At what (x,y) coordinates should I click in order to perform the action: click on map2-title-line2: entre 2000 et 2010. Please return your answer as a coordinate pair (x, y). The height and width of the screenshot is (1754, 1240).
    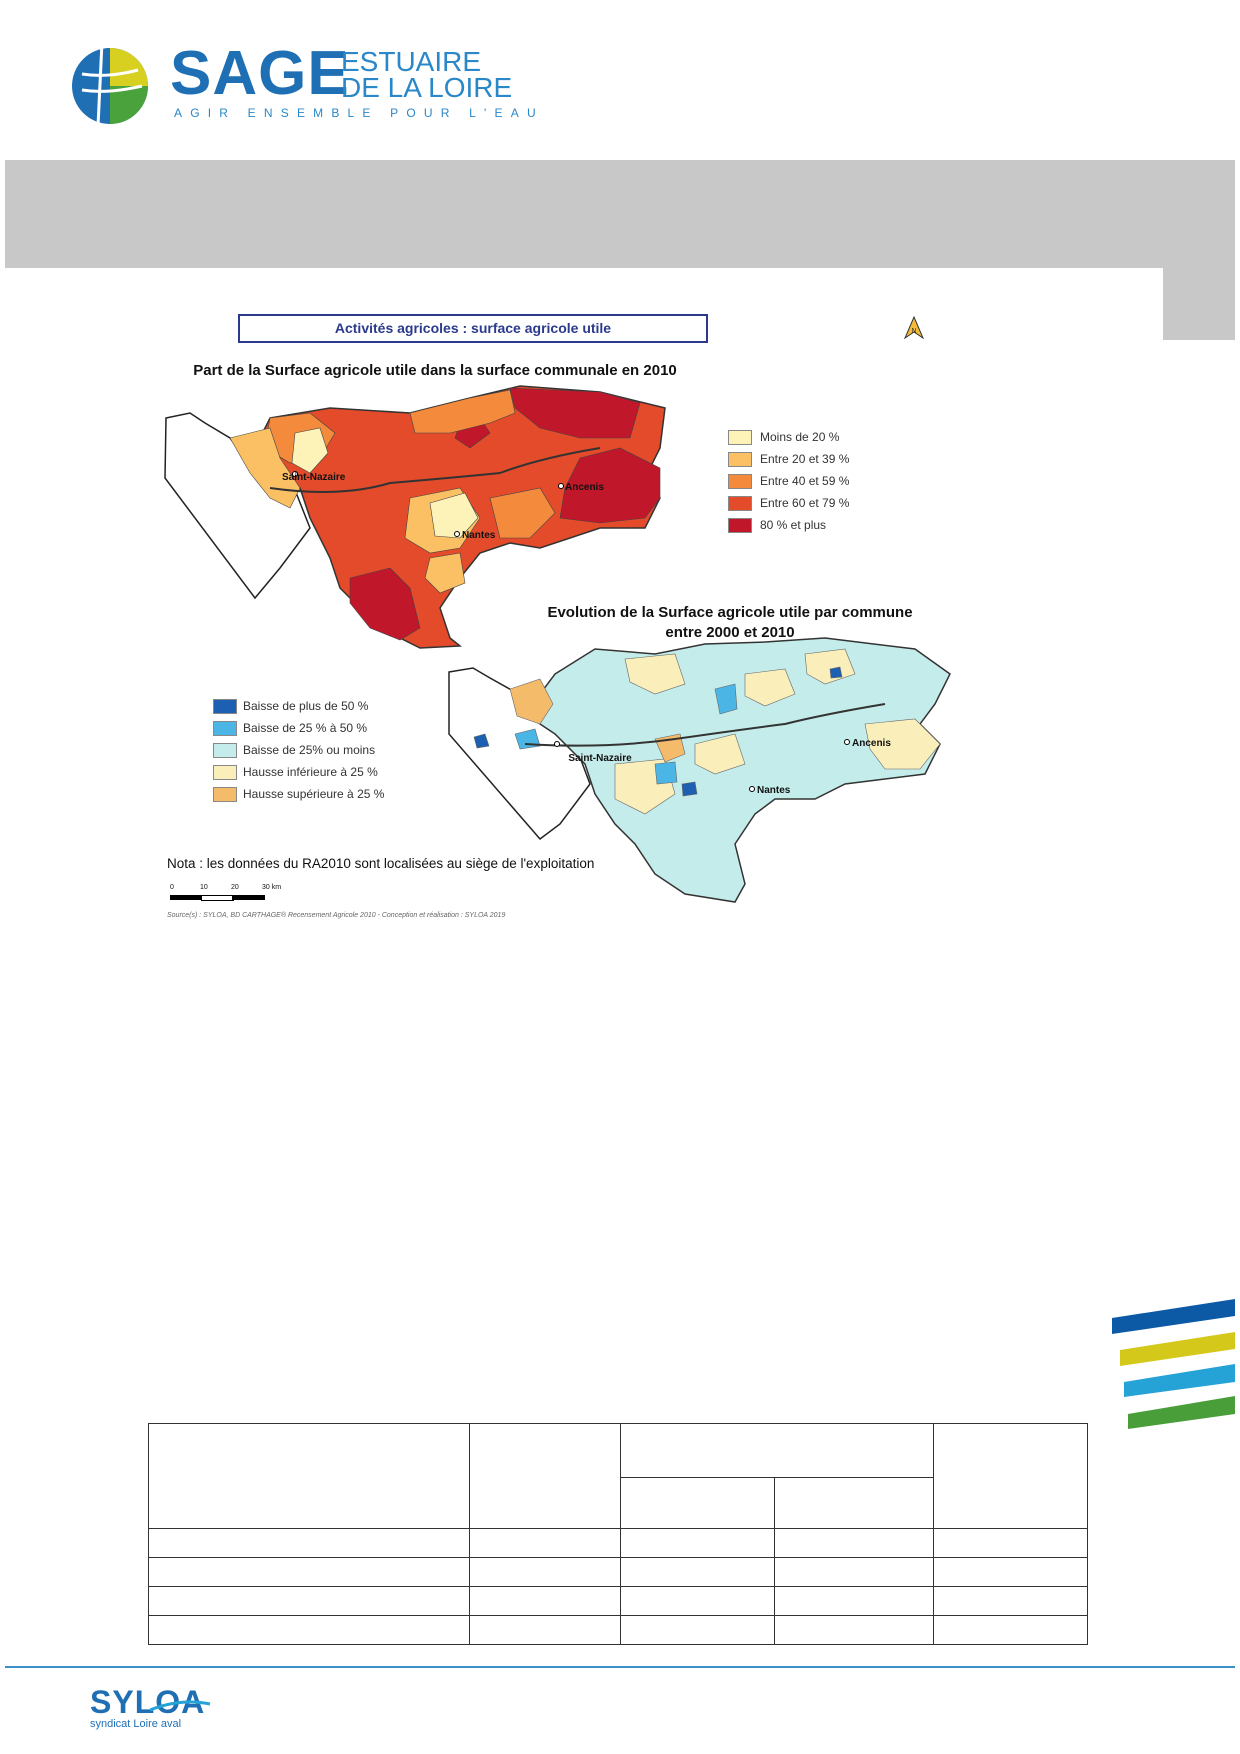
    Looking at the image, I should click on (730, 632).